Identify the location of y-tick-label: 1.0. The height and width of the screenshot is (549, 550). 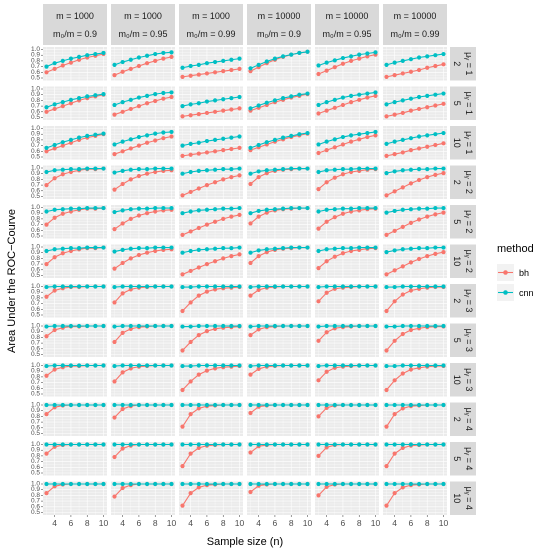
(35, 484).